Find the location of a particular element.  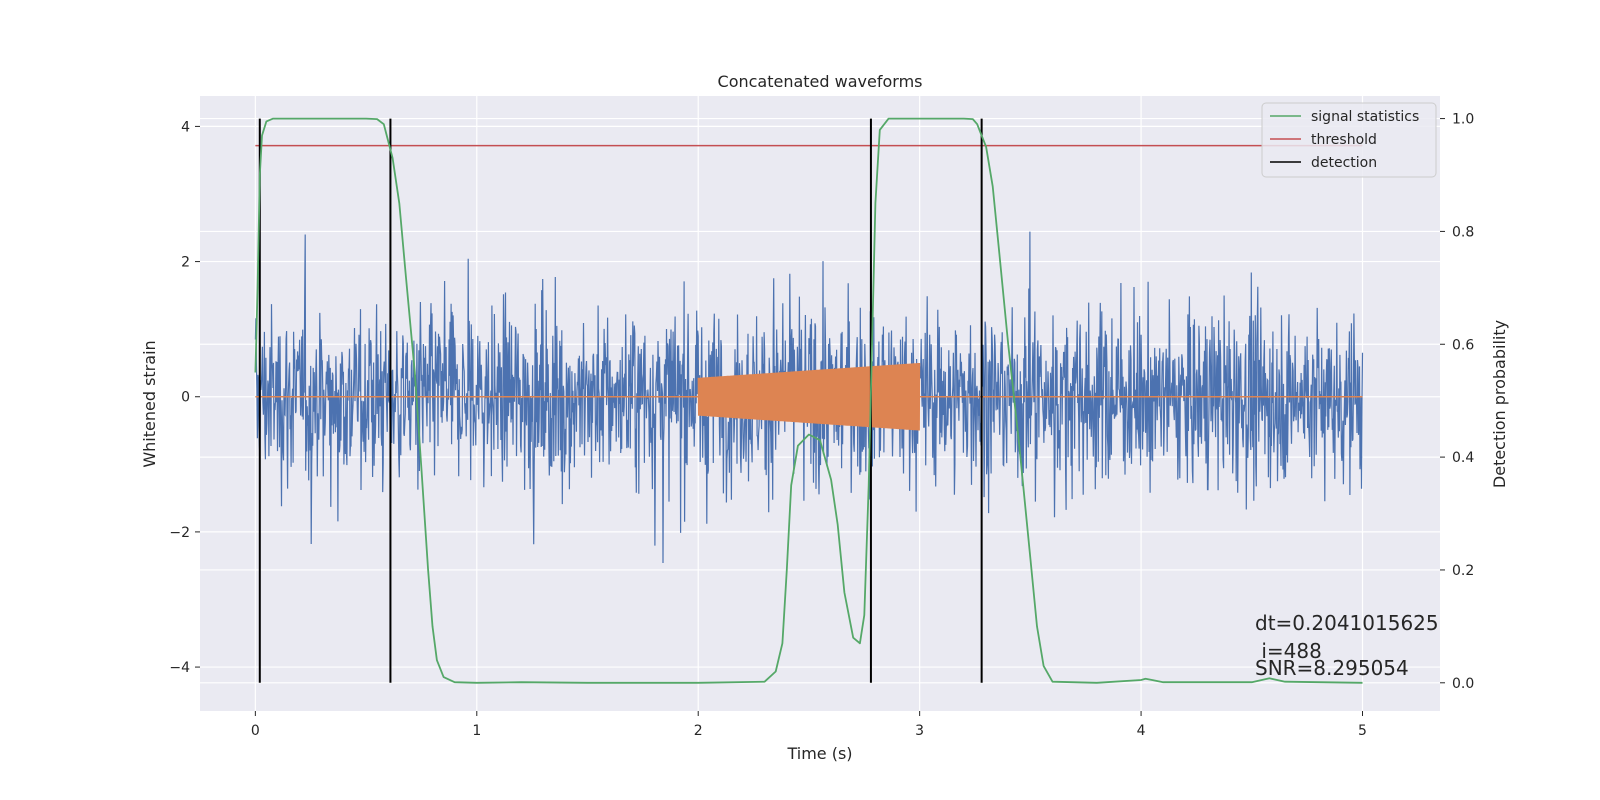

y-tick-label: 2 is located at coordinates (185, 263).